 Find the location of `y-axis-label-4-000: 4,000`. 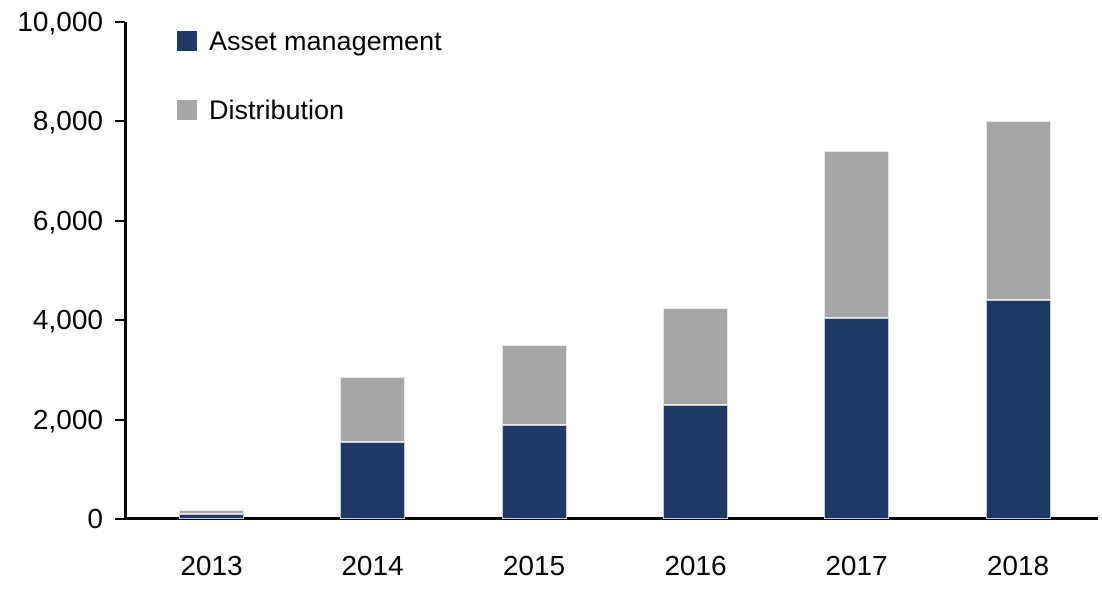

y-axis-label-4-000: 4,000 is located at coordinates (67, 320).